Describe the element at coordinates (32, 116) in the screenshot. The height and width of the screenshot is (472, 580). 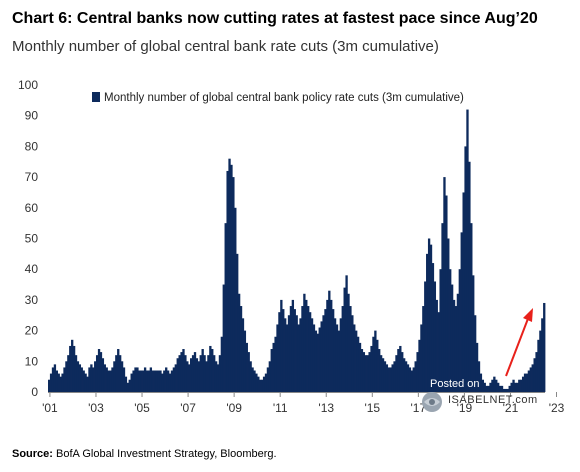
I see `y-tick-label: 90` at that location.